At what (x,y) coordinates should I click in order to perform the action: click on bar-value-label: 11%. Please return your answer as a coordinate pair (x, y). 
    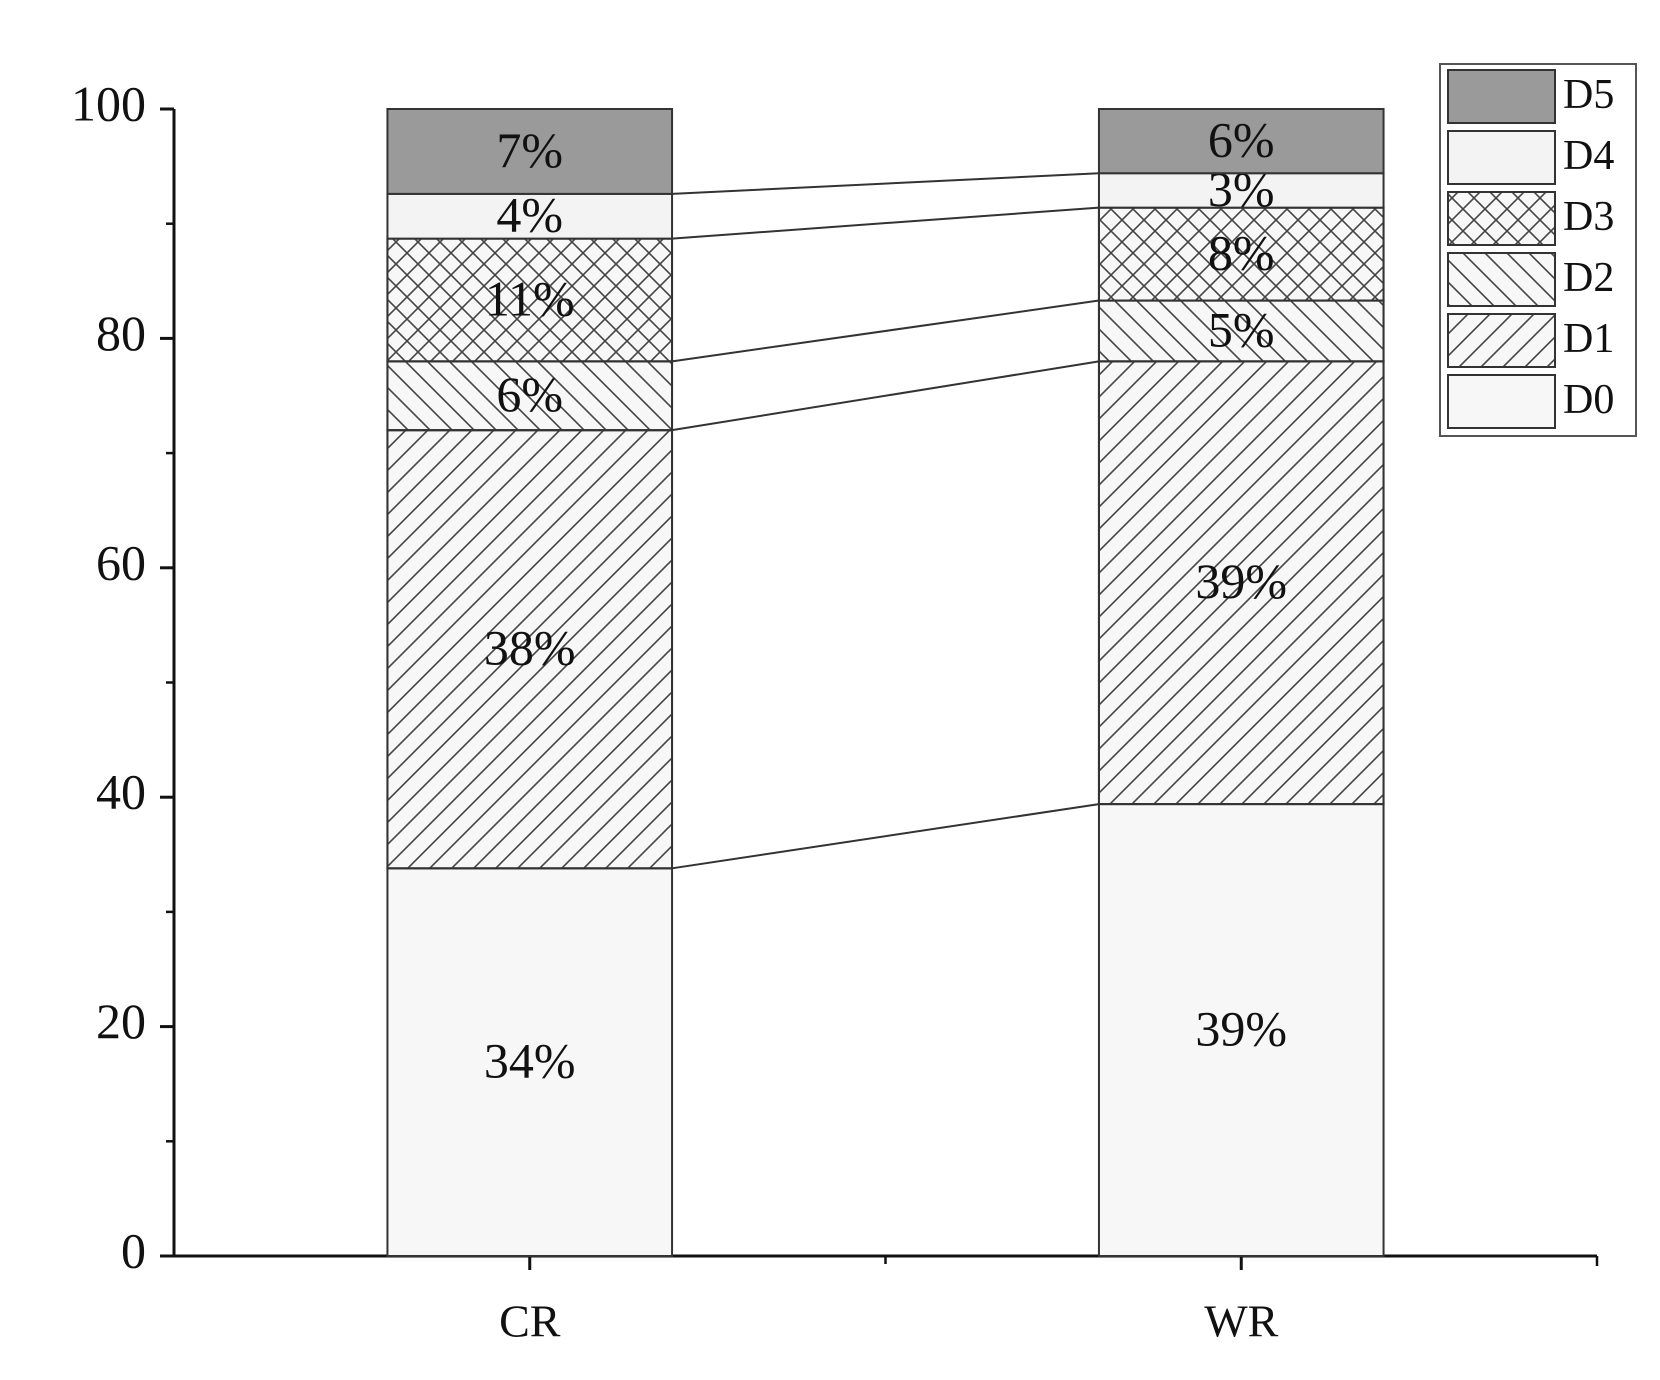
    Looking at the image, I should click on (530, 298).